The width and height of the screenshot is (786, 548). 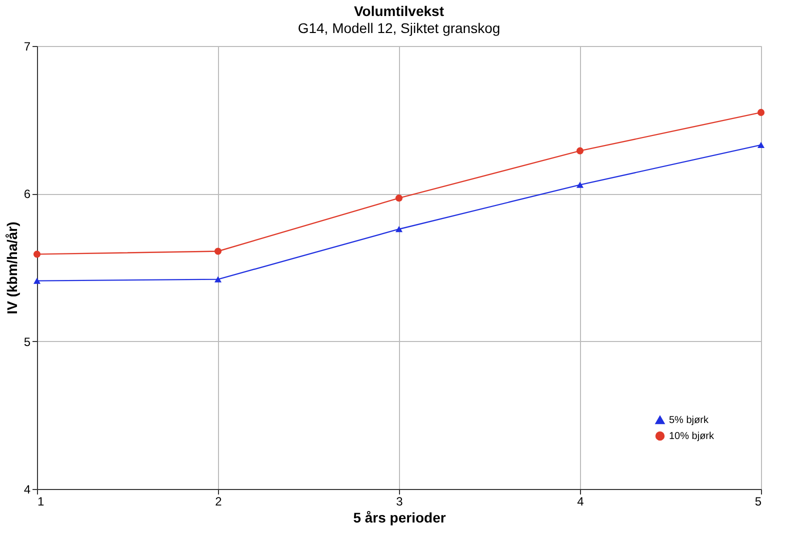 I want to click on y-axis-title: IV (kbm/ha/år), so click(x=12, y=268).